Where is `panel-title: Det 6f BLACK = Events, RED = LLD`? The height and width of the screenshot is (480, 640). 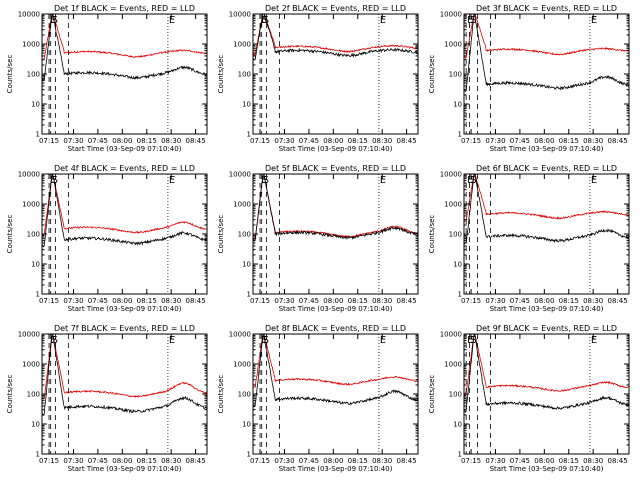
panel-title: Det 6f BLACK = Events, RED = LLD is located at coordinates (546, 168).